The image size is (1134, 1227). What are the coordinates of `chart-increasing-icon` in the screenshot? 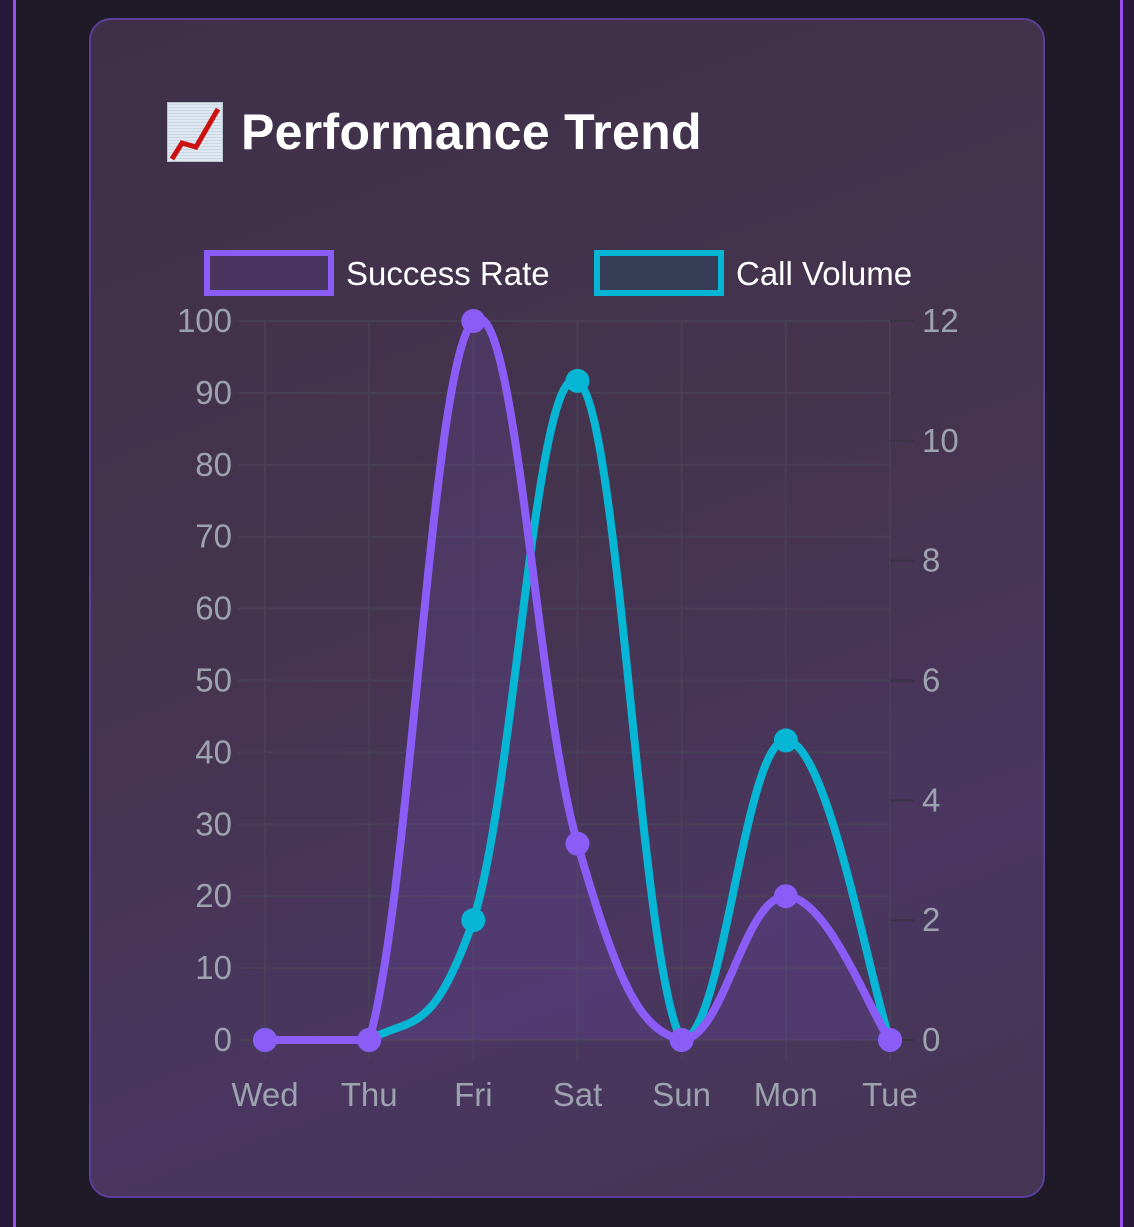 It's located at (195, 132).